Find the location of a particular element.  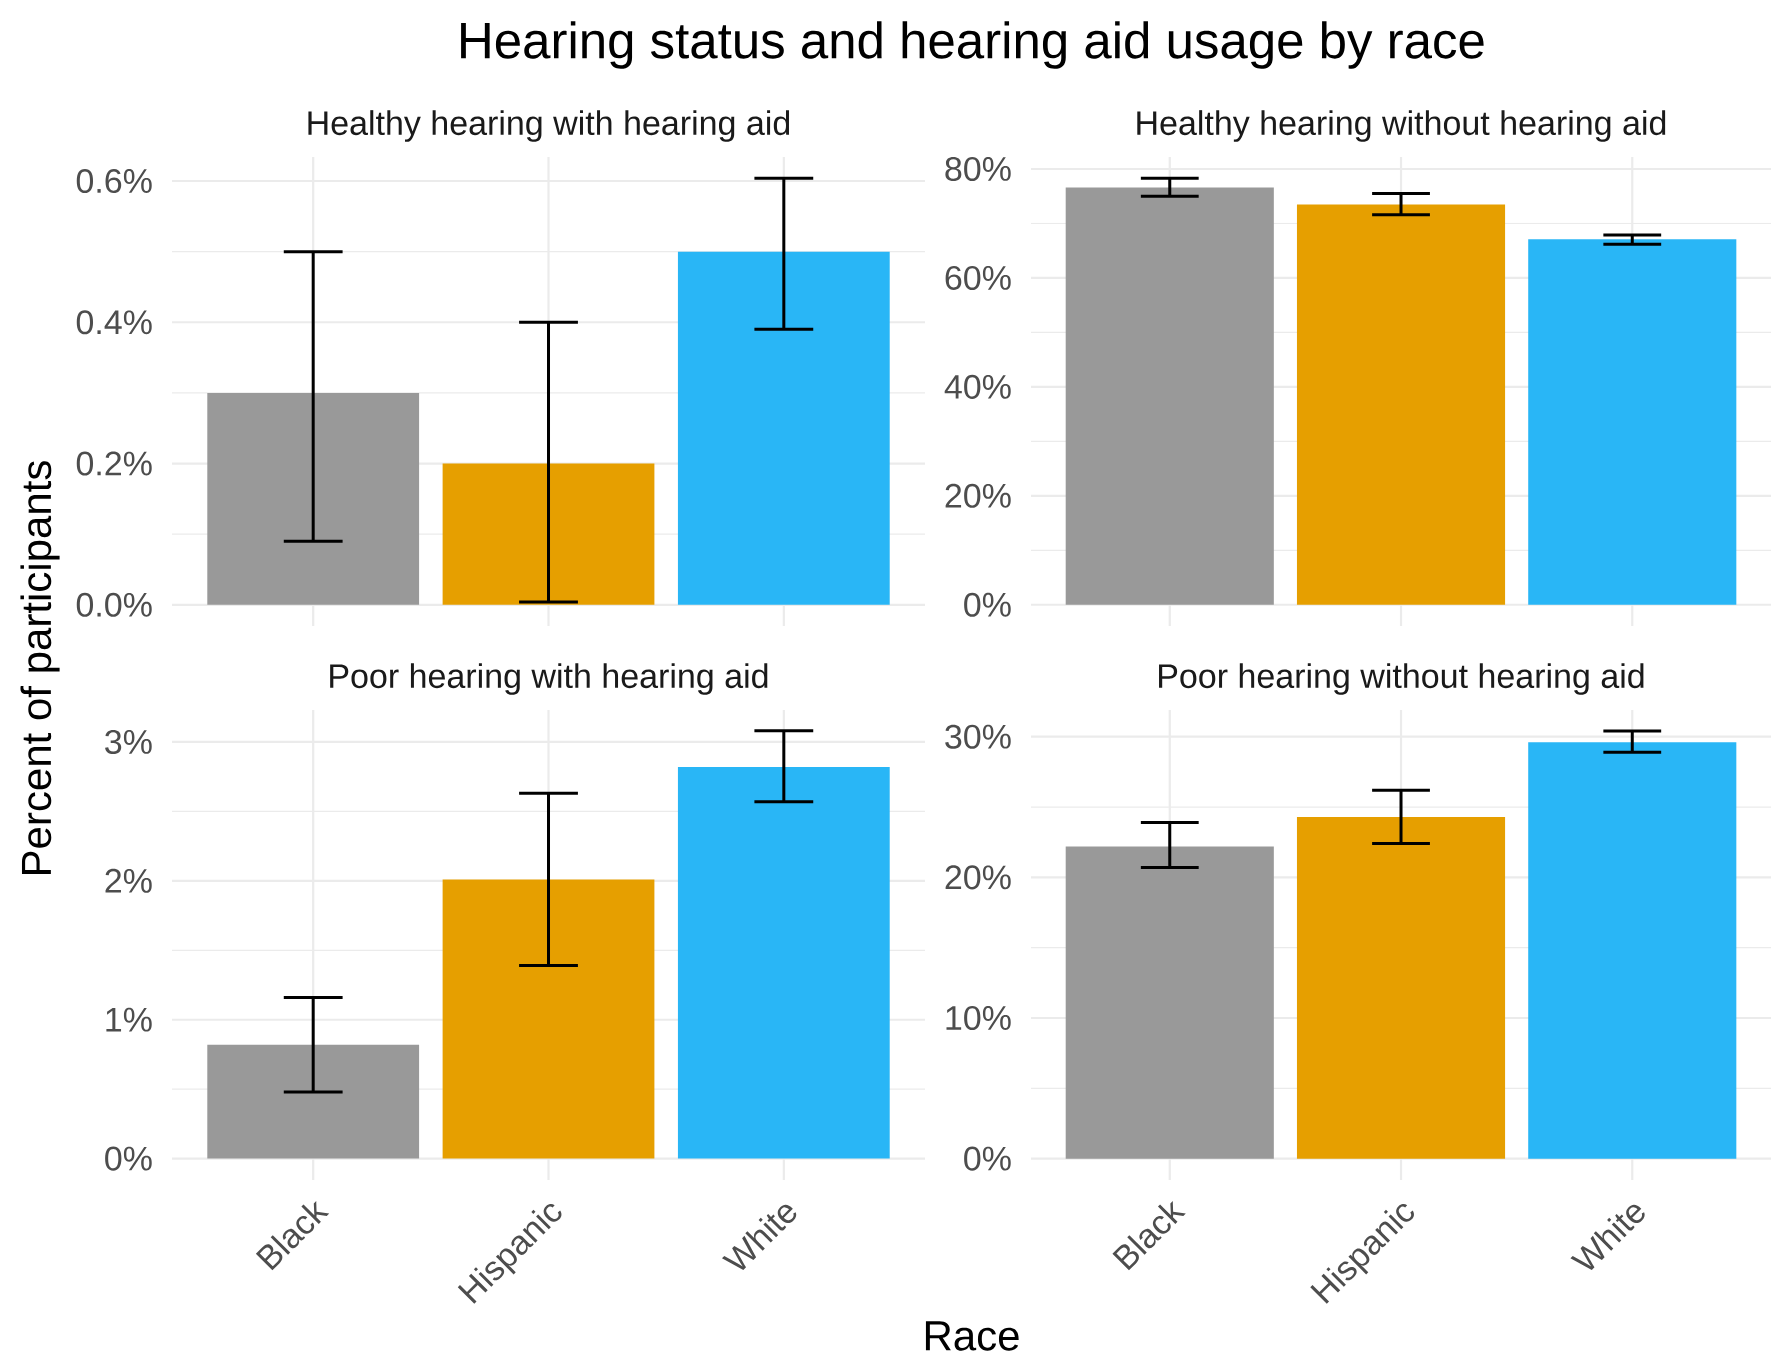

chart-subtitle: Poor hearing with hearing aid is located at coordinates (549, 679).